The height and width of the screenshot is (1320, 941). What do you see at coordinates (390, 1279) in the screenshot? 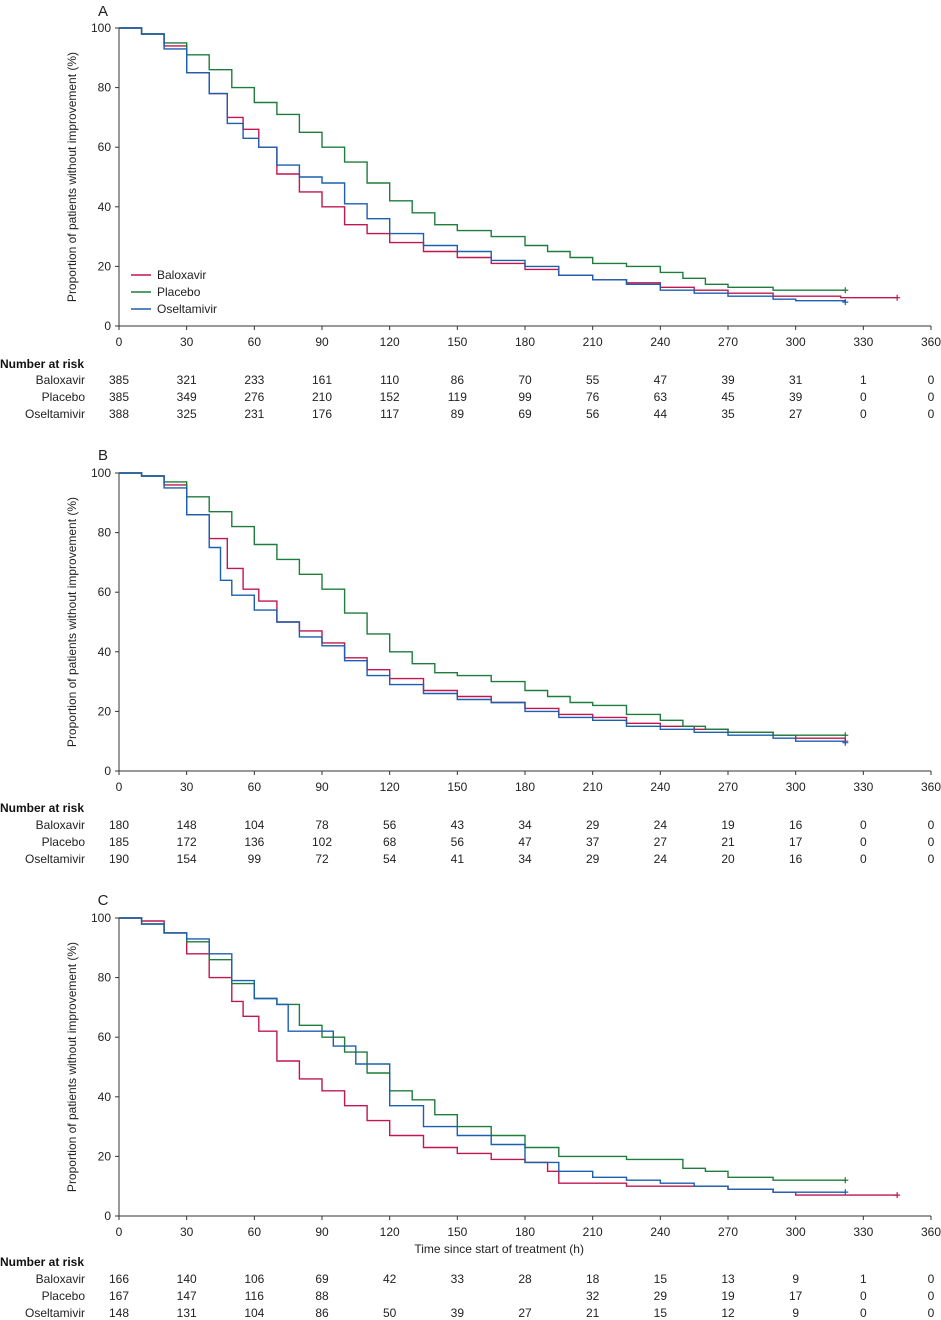
I see `risk-value: 42` at bounding box center [390, 1279].